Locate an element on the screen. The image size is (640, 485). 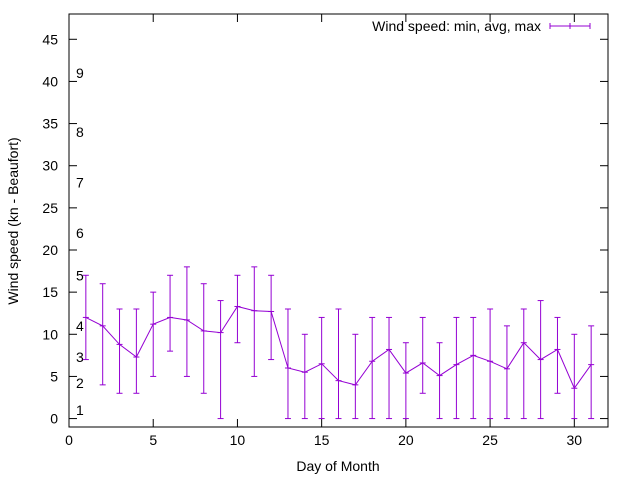
legend: Wind speed: min, avg, max is located at coordinates (481, 26).